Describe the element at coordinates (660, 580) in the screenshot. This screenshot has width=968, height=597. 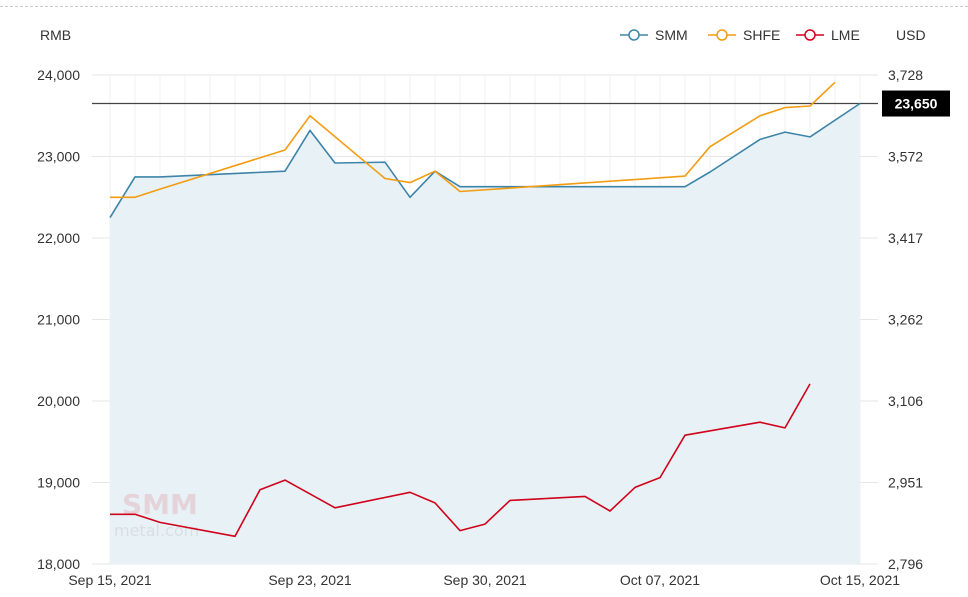
I see `x-tick-label: Oct 07, 2021` at that location.